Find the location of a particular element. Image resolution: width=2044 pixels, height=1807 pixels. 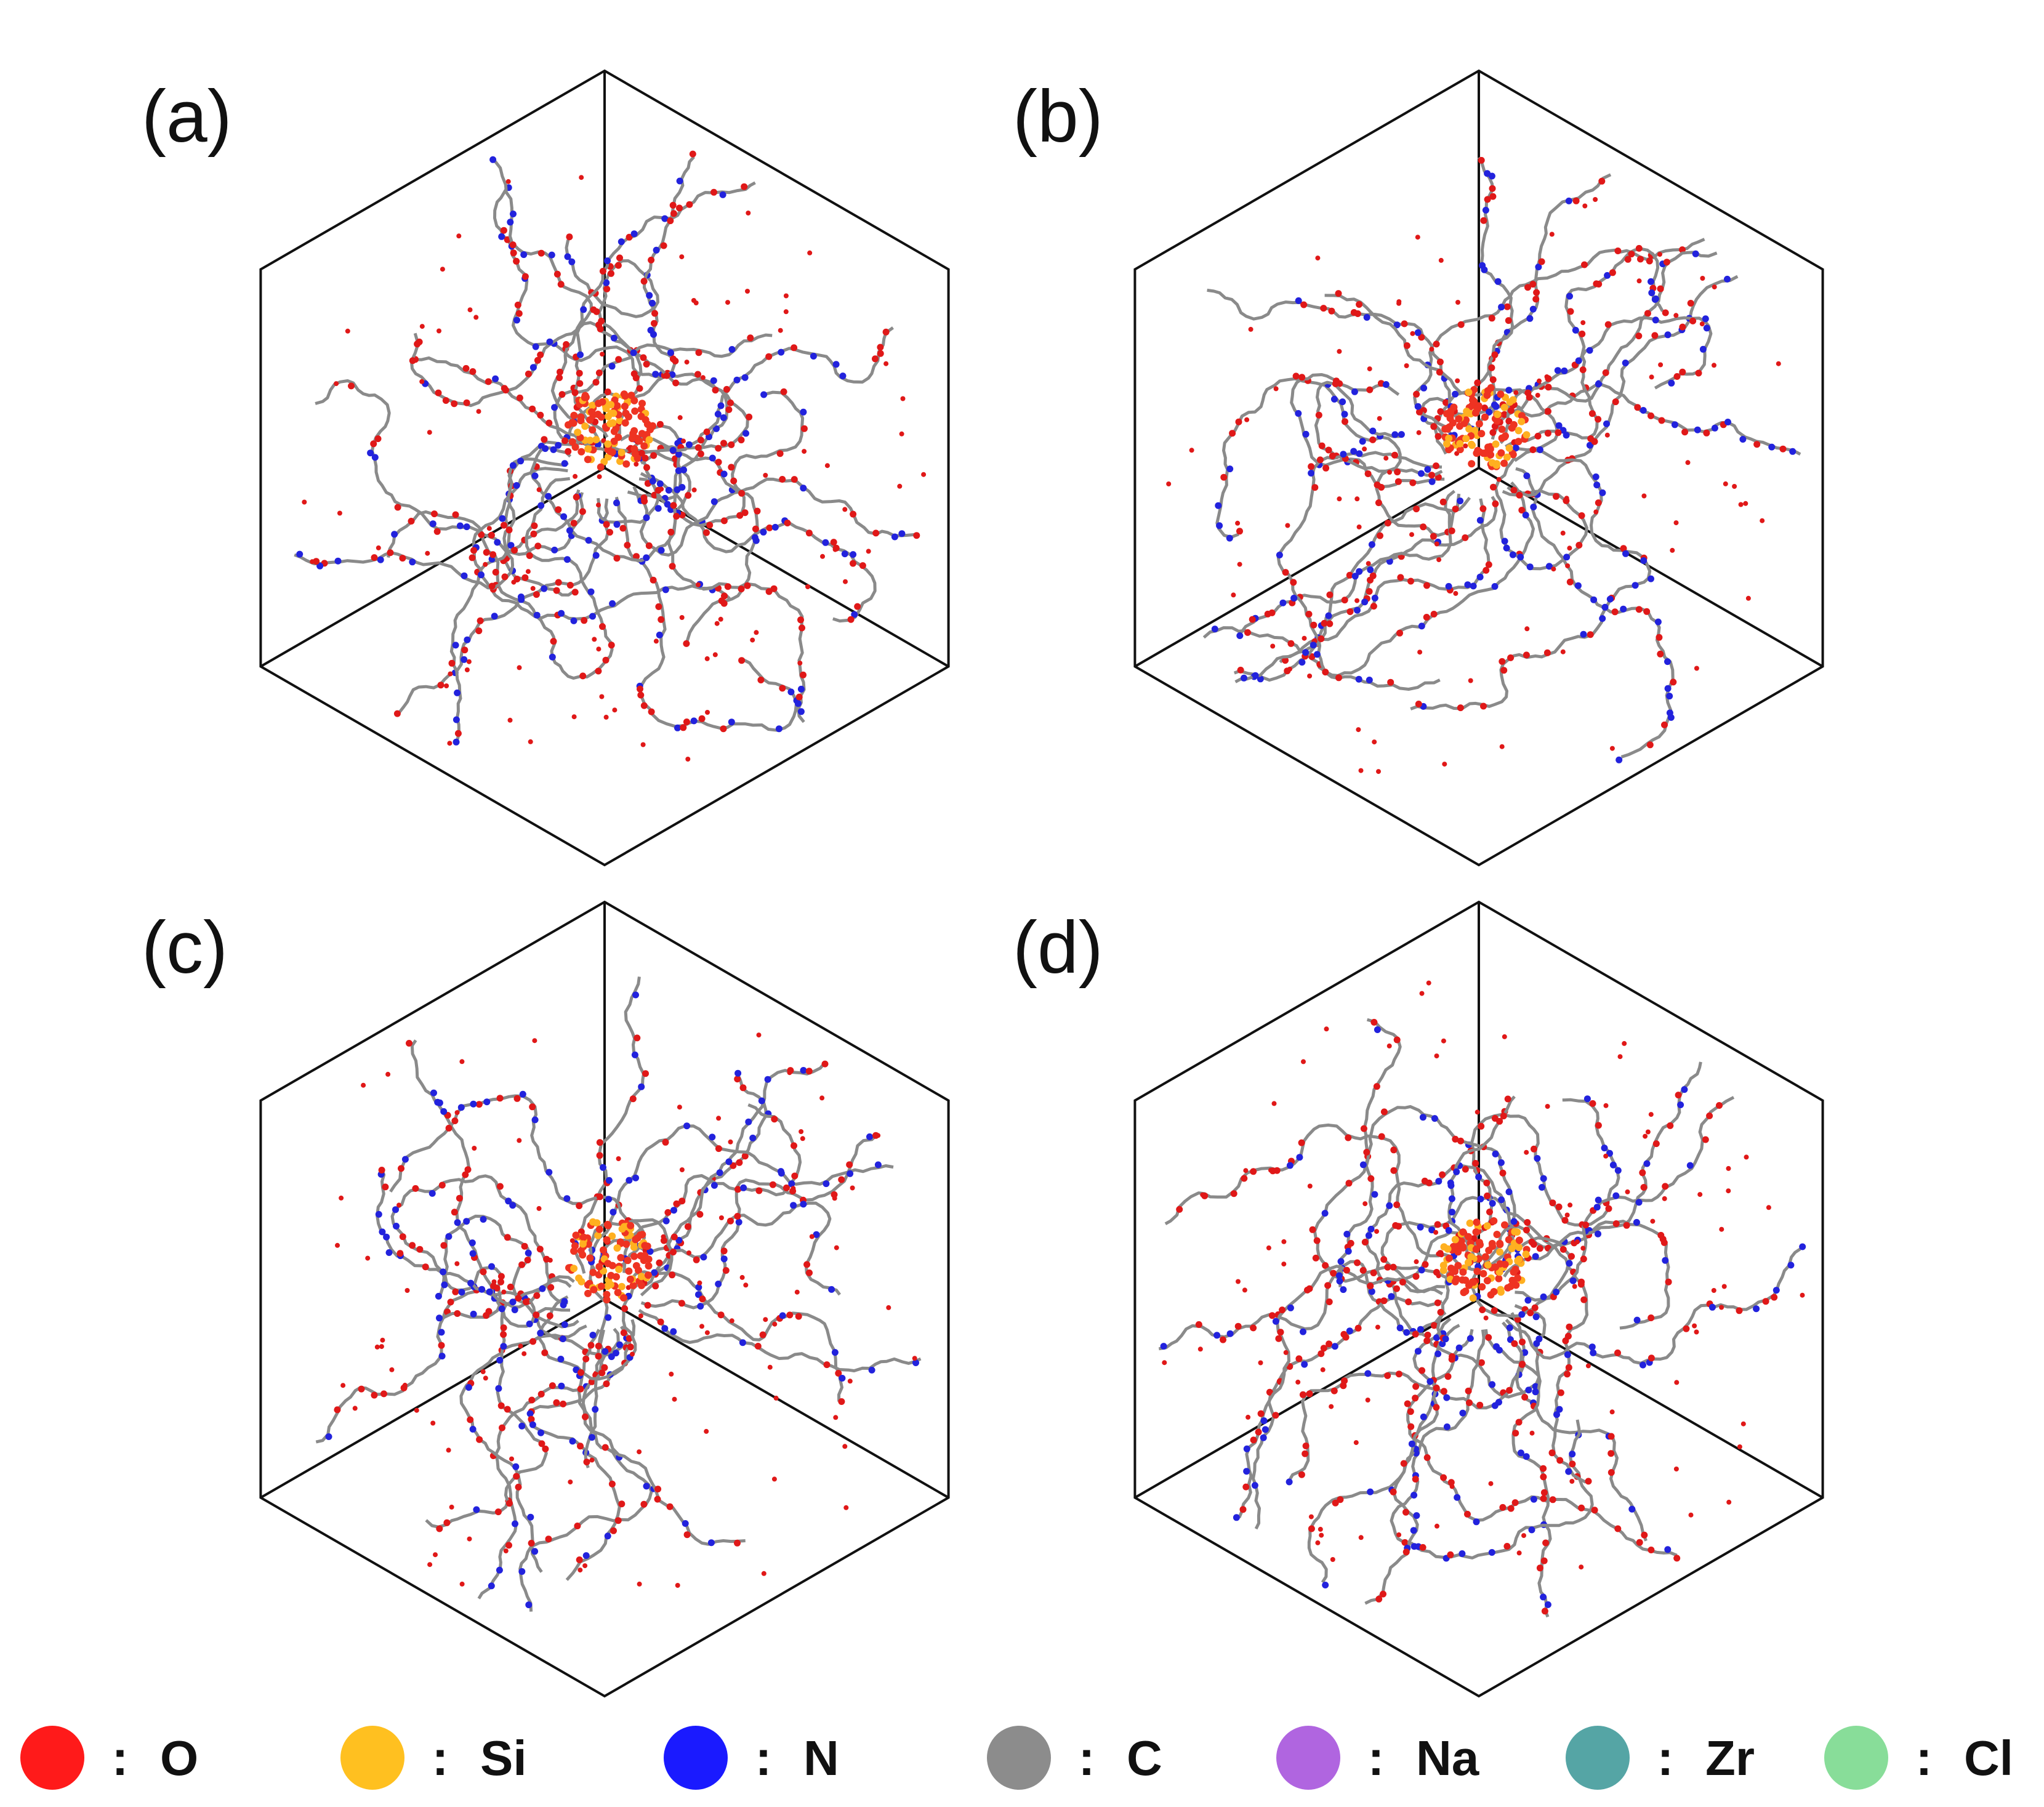

panel-label: (a) is located at coordinates (187, 116).